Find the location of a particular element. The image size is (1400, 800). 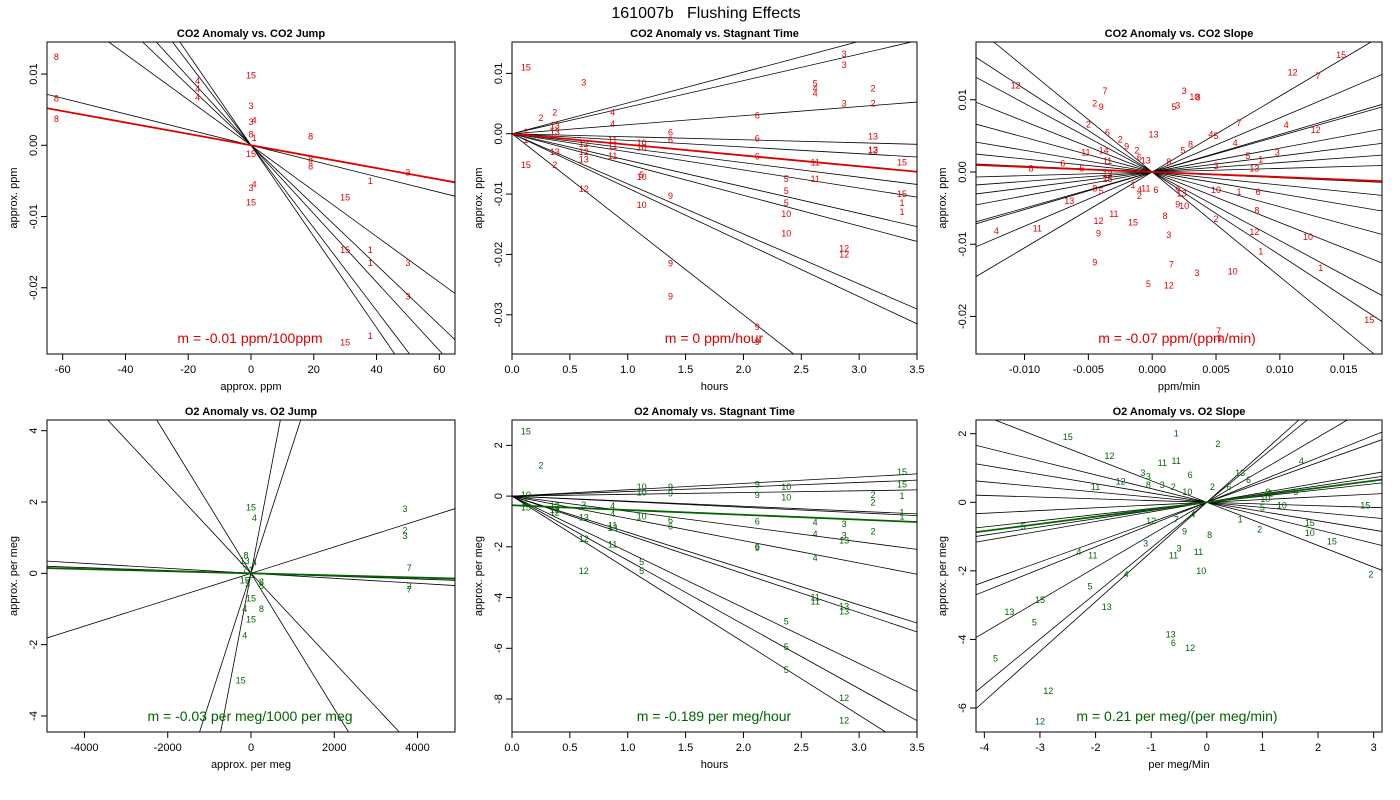

page-title: 161007b Flushing Effects is located at coordinates (705, 13).